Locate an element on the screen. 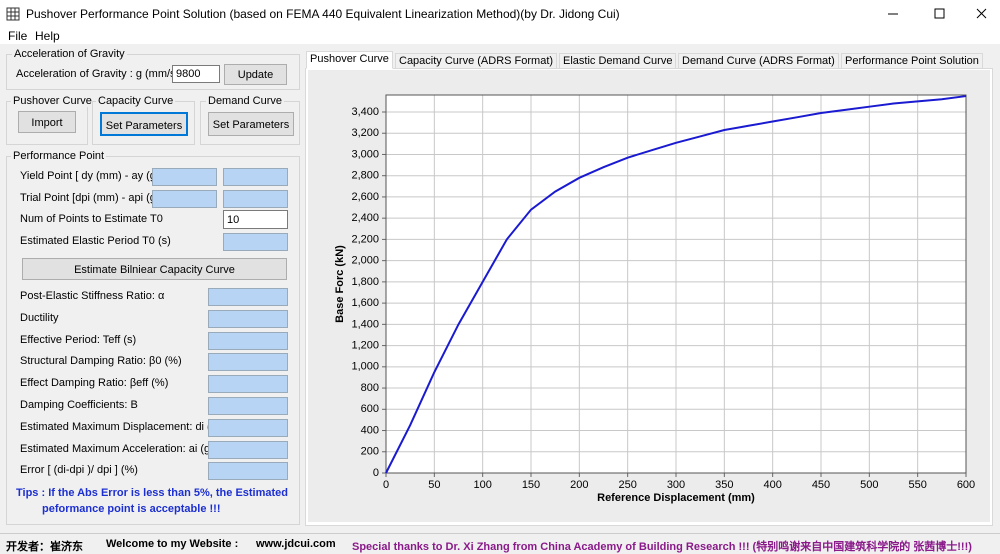 The height and width of the screenshot is (554, 1000). status-text: 开发者：崔济东 is located at coordinates (44, 547).